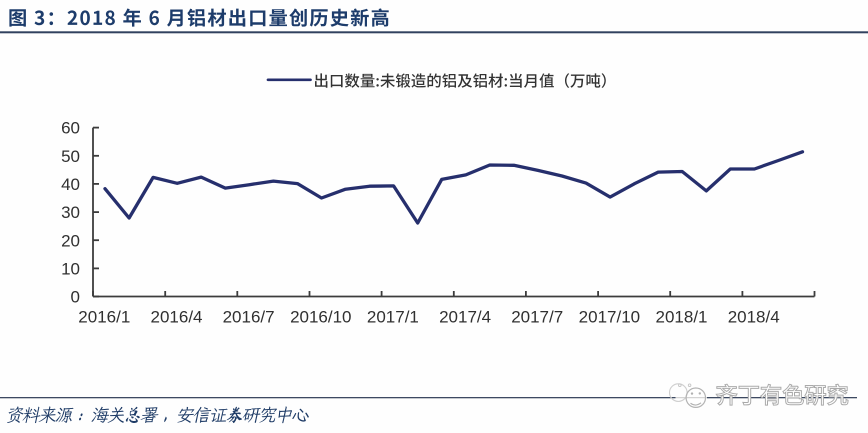 The height and width of the screenshot is (433, 868). I want to click on svg-text: 10, so click(70, 269).